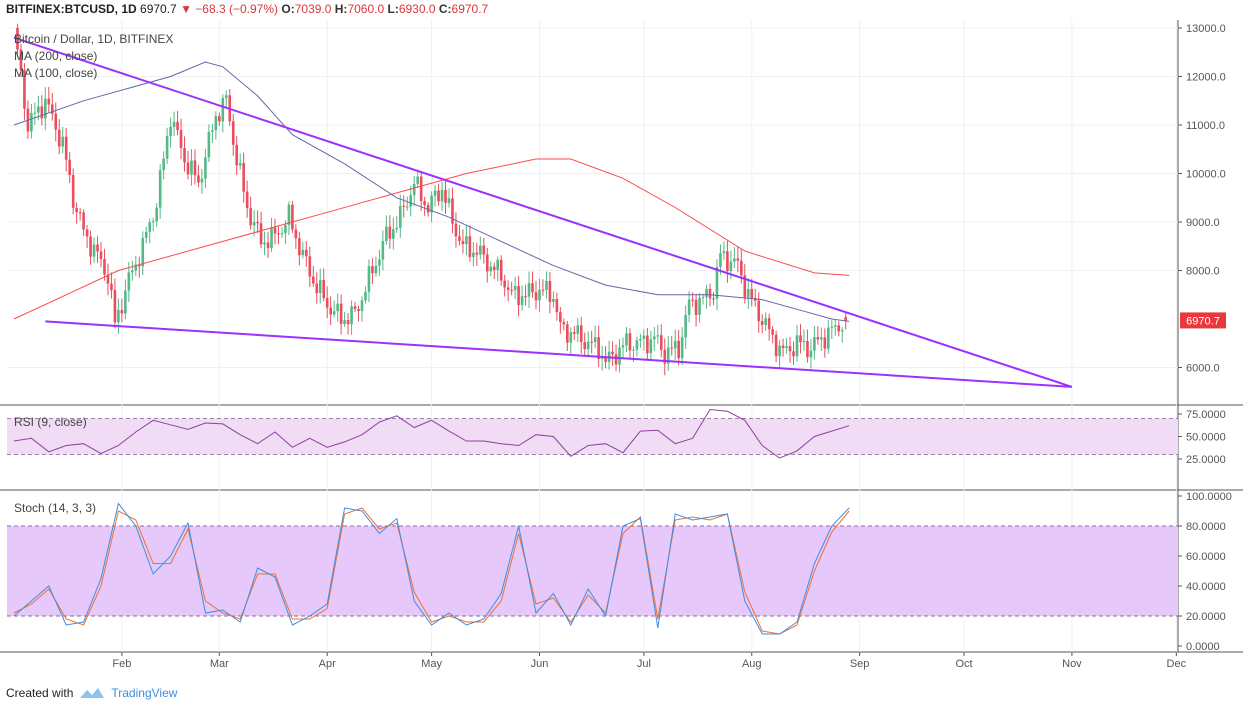  What do you see at coordinates (50, 422) in the screenshot?
I see `rsi-legend: RSI (9, close)` at bounding box center [50, 422].